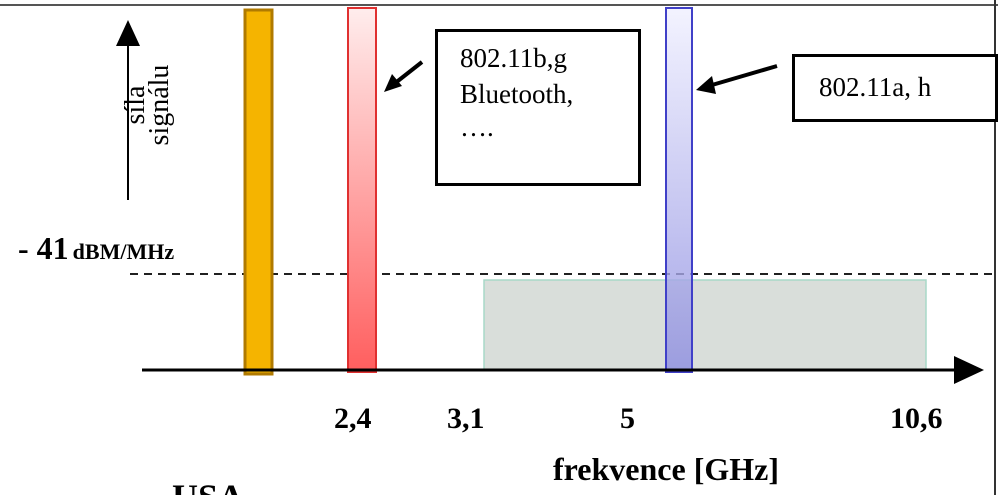 This screenshot has width=998, height=495. Describe the element at coordinates (706, 85) in the screenshot. I see `callout-right-arrowhead` at that location.